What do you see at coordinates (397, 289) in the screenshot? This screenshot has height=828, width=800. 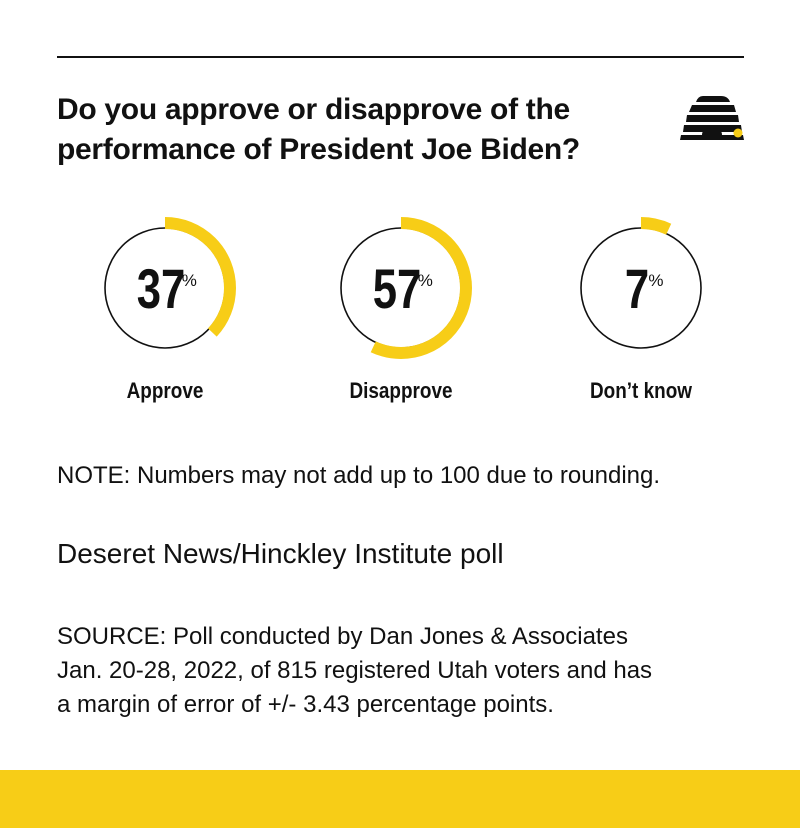 I see `donut-value-2: 57` at bounding box center [397, 289].